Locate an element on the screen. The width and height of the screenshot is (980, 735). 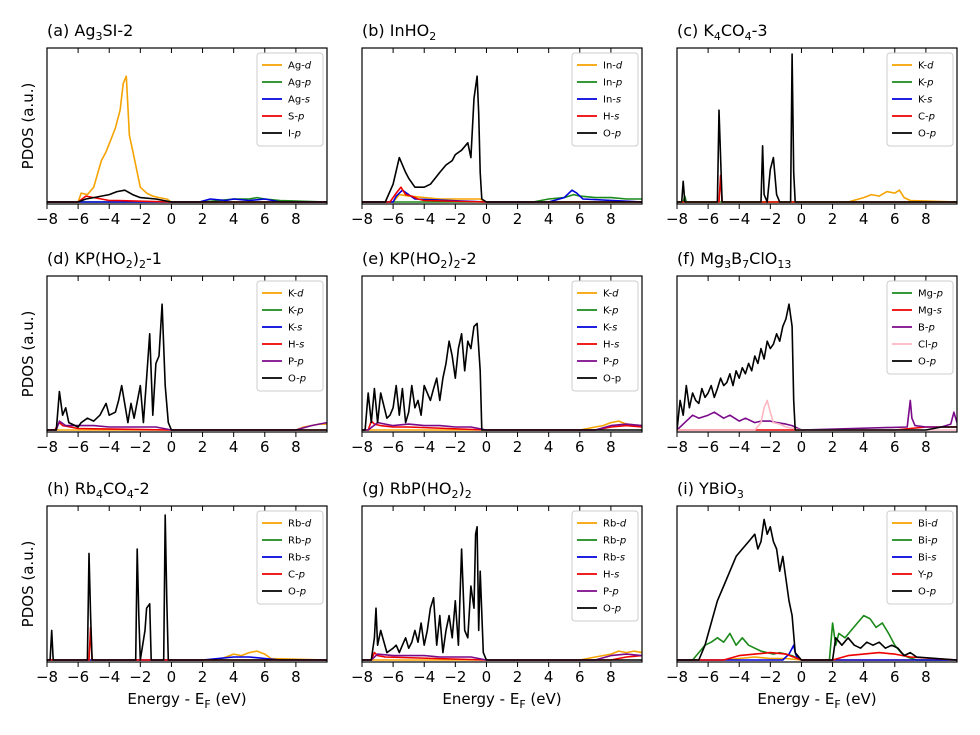
title-part: CO is located at coordinates (115, 488).